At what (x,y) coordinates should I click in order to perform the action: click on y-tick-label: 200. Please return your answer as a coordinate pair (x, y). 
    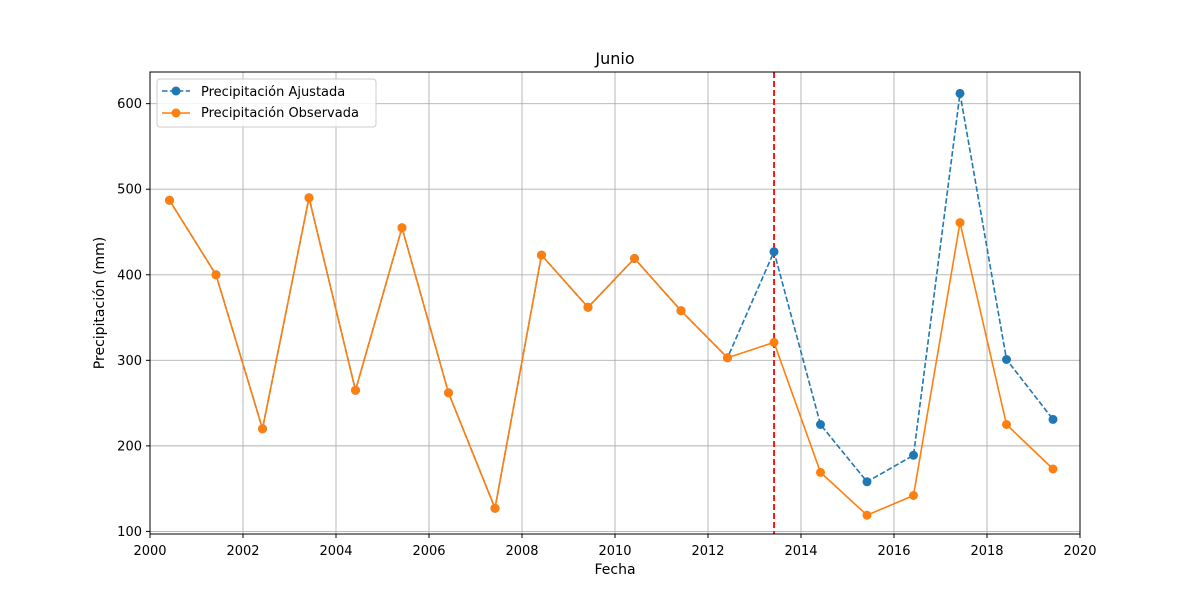
    Looking at the image, I should click on (129, 446).